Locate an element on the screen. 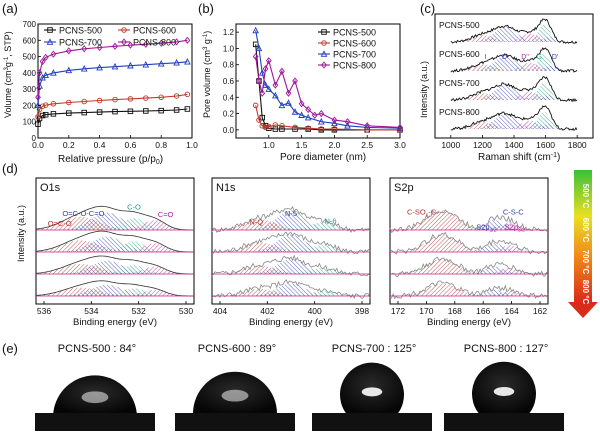 Image resolution: width=600 pixels, height=432 pixels. y-tick-label: 0.4 is located at coordinates (229, 97).